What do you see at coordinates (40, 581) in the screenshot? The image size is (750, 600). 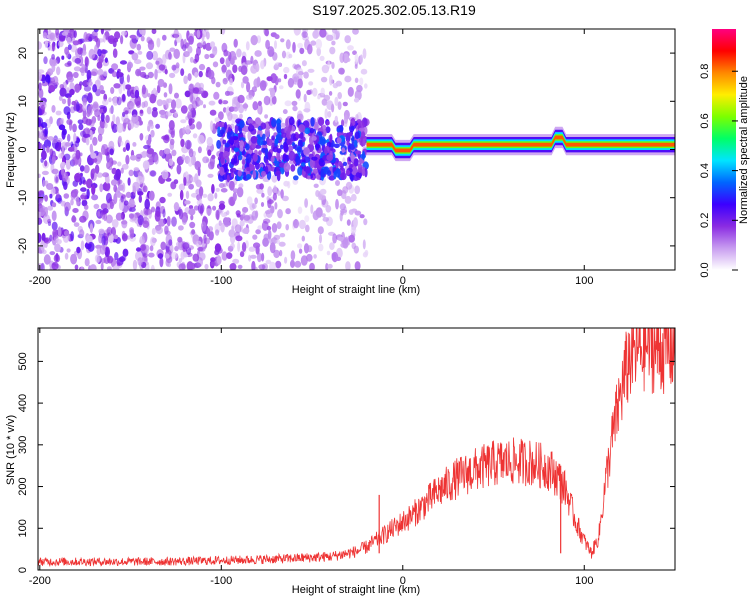 I see `x-tick-label: -200` at bounding box center [40, 581].